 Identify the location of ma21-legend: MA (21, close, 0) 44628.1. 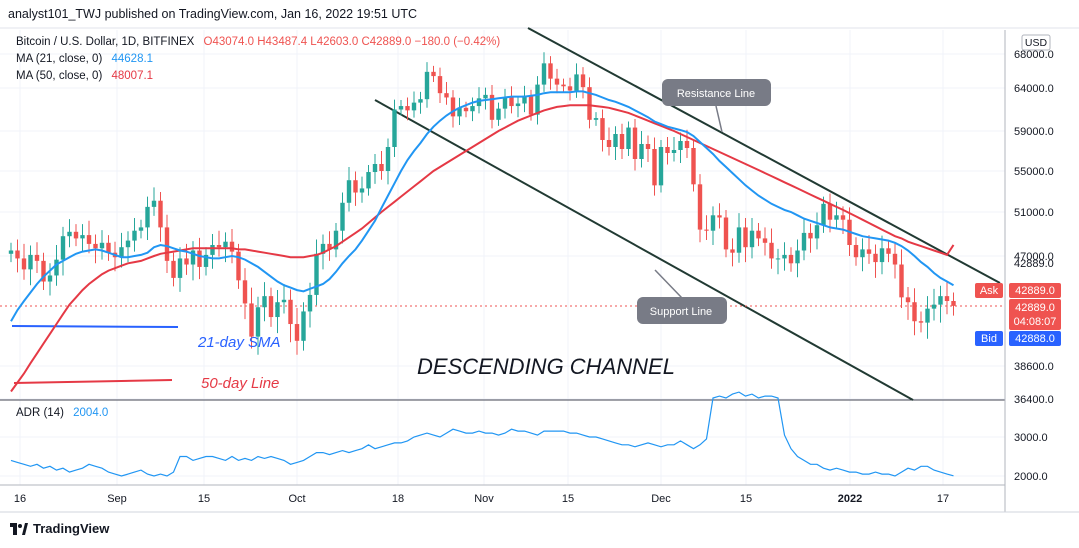
(84, 59).